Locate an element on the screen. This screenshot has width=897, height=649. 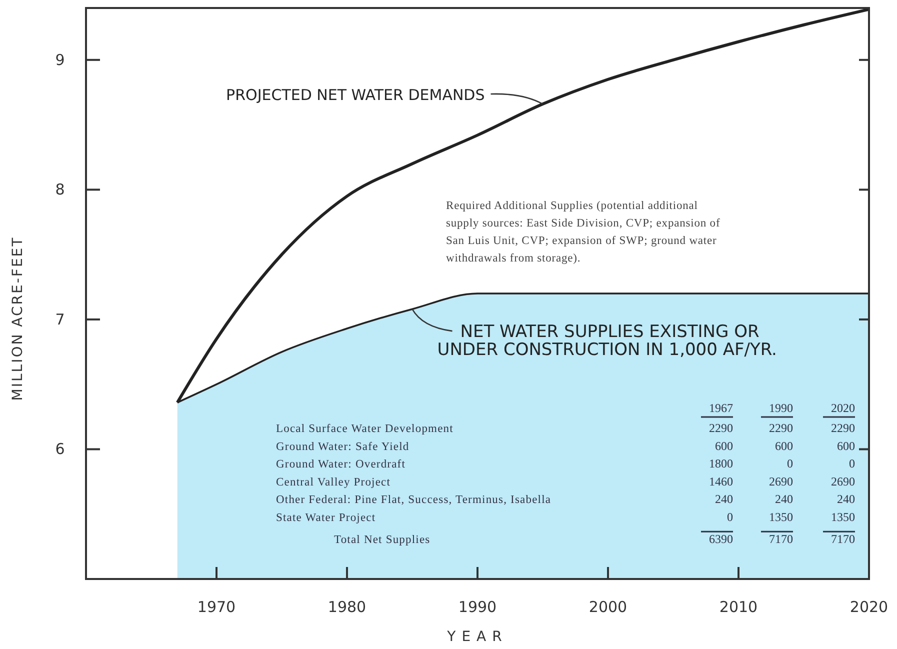
y-tick-label: 7 is located at coordinates (60, 319).